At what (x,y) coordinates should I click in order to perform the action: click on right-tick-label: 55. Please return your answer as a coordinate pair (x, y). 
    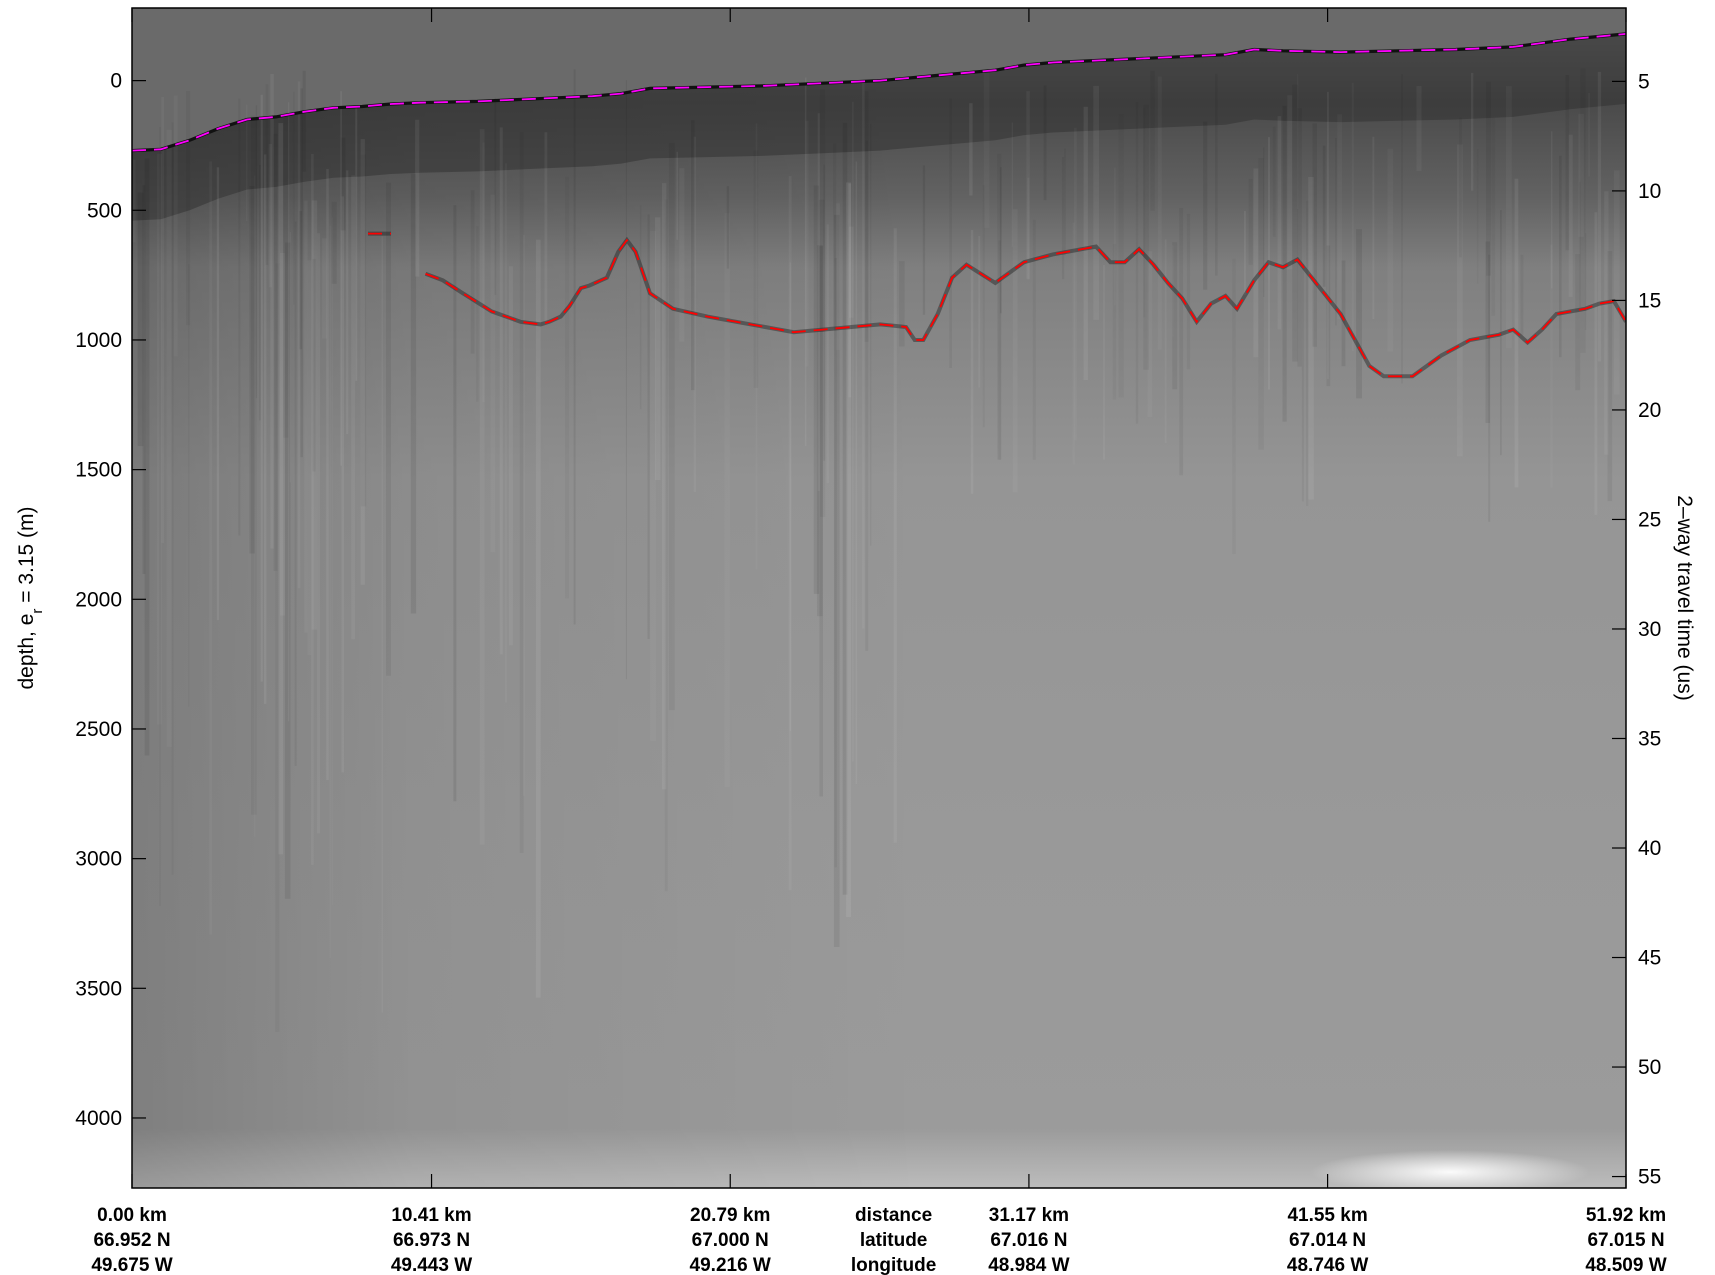
    Looking at the image, I should click on (1649, 1177).